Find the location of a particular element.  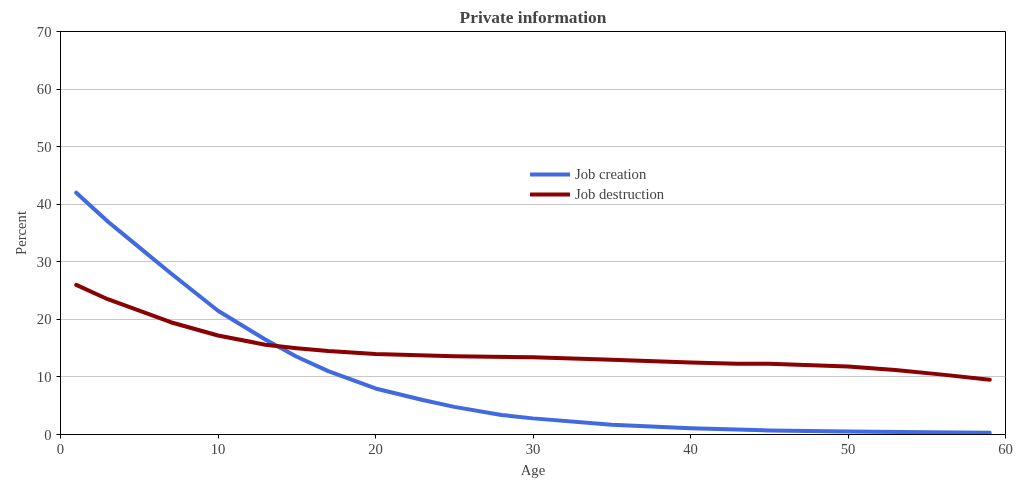

y-tick-label: 40 is located at coordinates (44, 204).